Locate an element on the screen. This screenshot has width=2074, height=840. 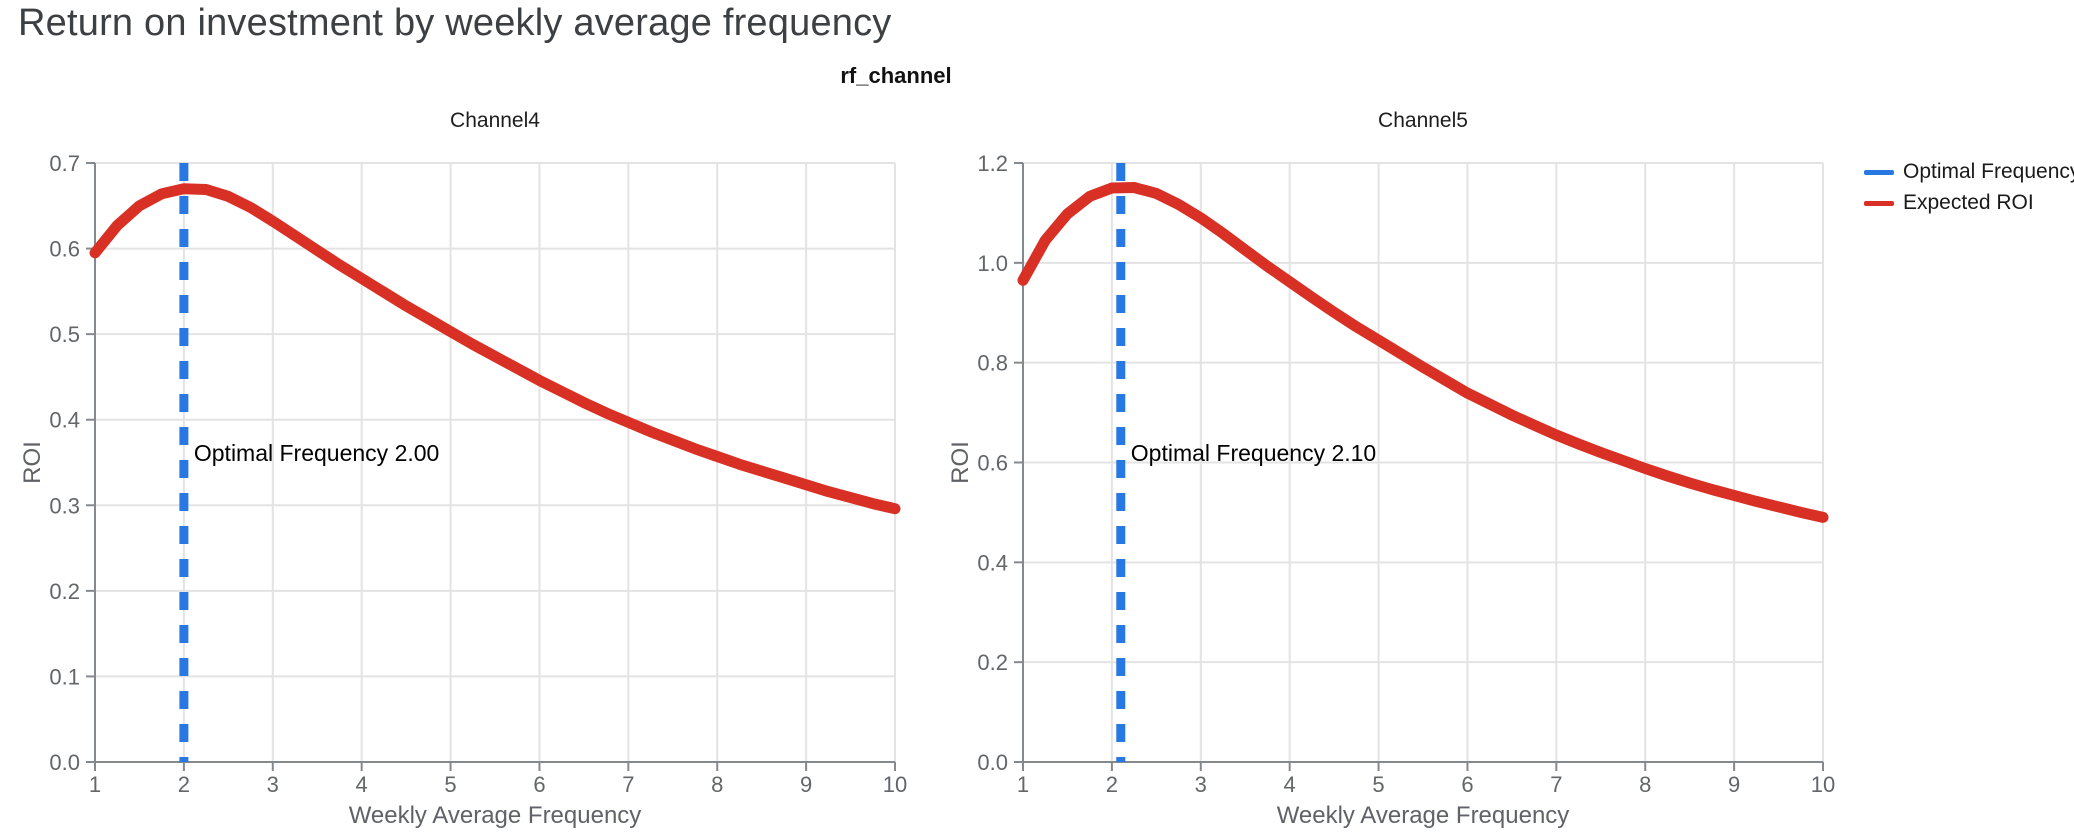
legend-label: Optimal Frequency is located at coordinates (1988, 171).